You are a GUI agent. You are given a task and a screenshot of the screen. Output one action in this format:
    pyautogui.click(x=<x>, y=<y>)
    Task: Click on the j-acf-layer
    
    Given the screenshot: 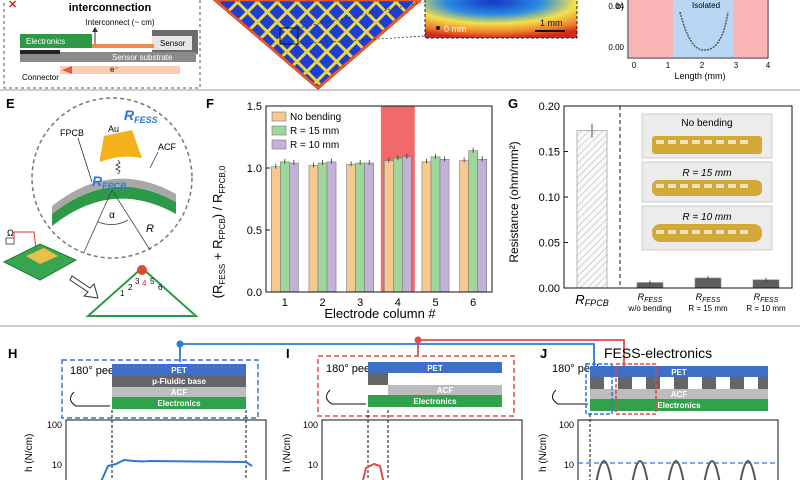 What is the action you would take?
    pyautogui.click(x=679, y=394)
    